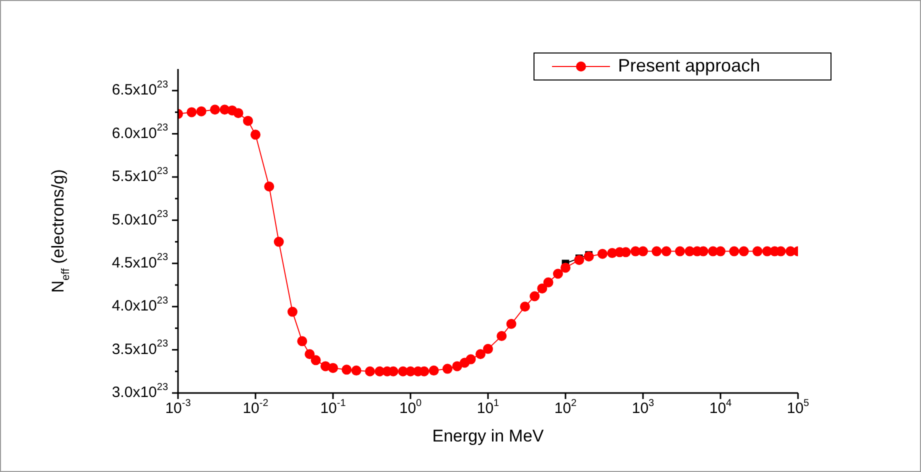 This screenshot has height=472, width=921. I want to click on y-axis-title: Neff (electrons/g), so click(60, 231).